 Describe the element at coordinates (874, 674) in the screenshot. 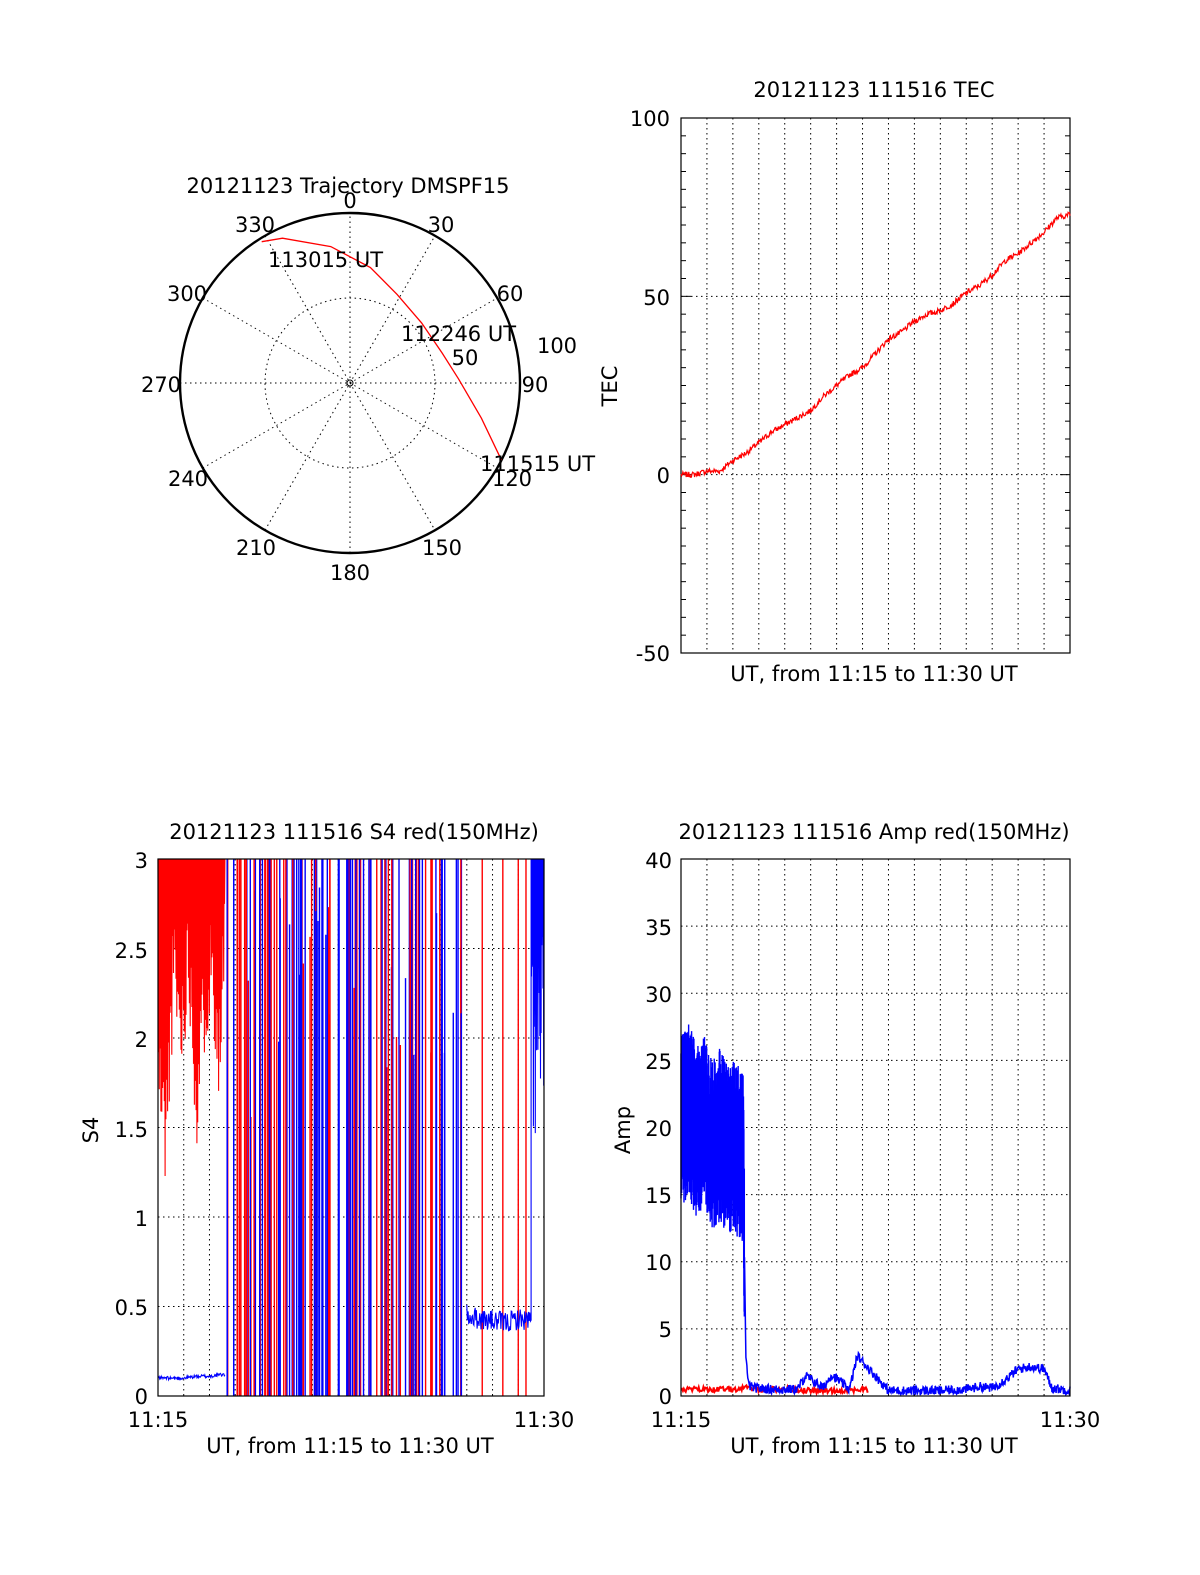

I see `tec-xlabel: UT, from 11:15 to 11:30 UT` at that location.